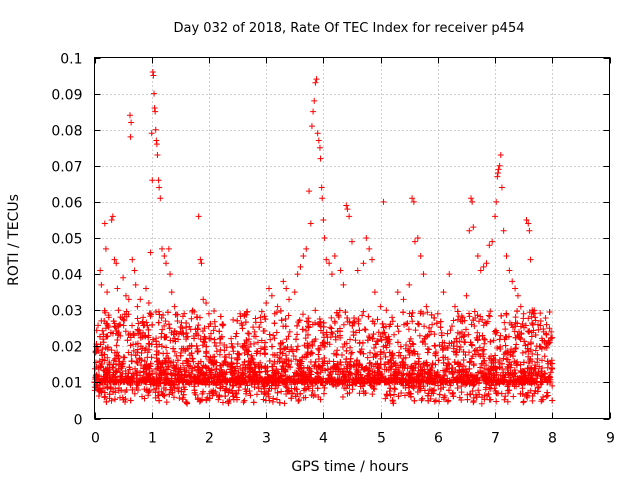  Describe the element at coordinates (66, 204) in the screenshot. I see `y-tick-label: 0.06` at that location.